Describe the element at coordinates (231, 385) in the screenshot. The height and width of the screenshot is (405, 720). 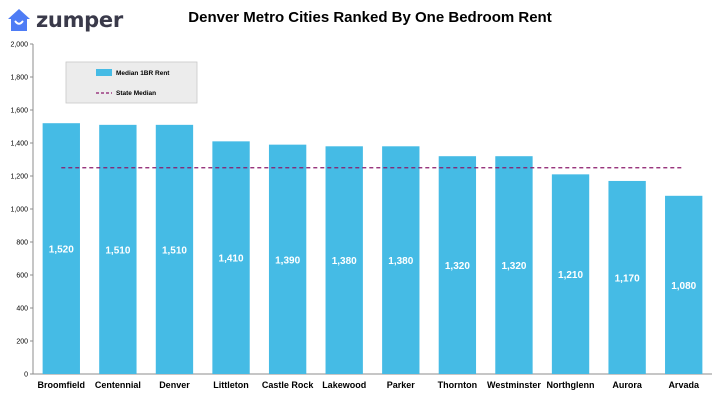
I see `x-tick-label: Littleton` at that location.